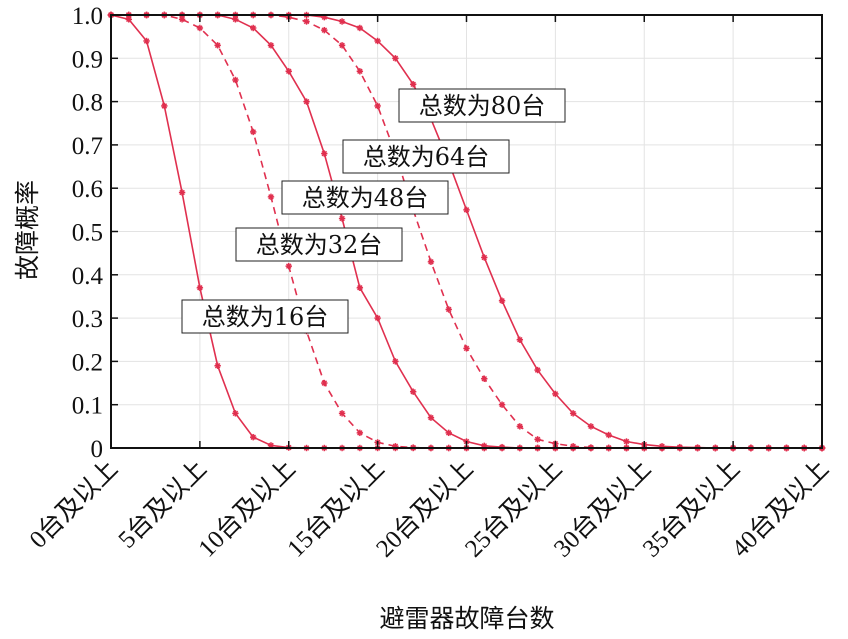  What do you see at coordinates (87, 16) in the screenshot?
I see `y-tick-label: 1.0` at bounding box center [87, 16].